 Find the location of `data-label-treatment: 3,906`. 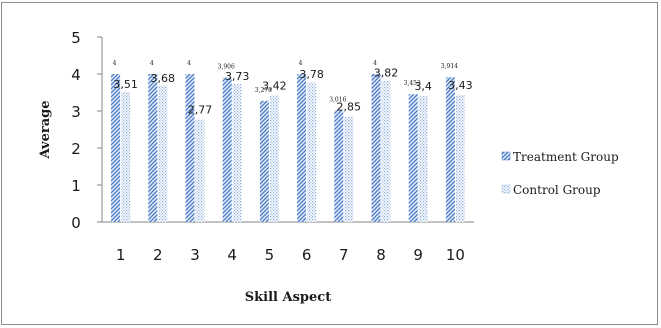

data-label-treatment: 3,906 is located at coordinates (226, 66).